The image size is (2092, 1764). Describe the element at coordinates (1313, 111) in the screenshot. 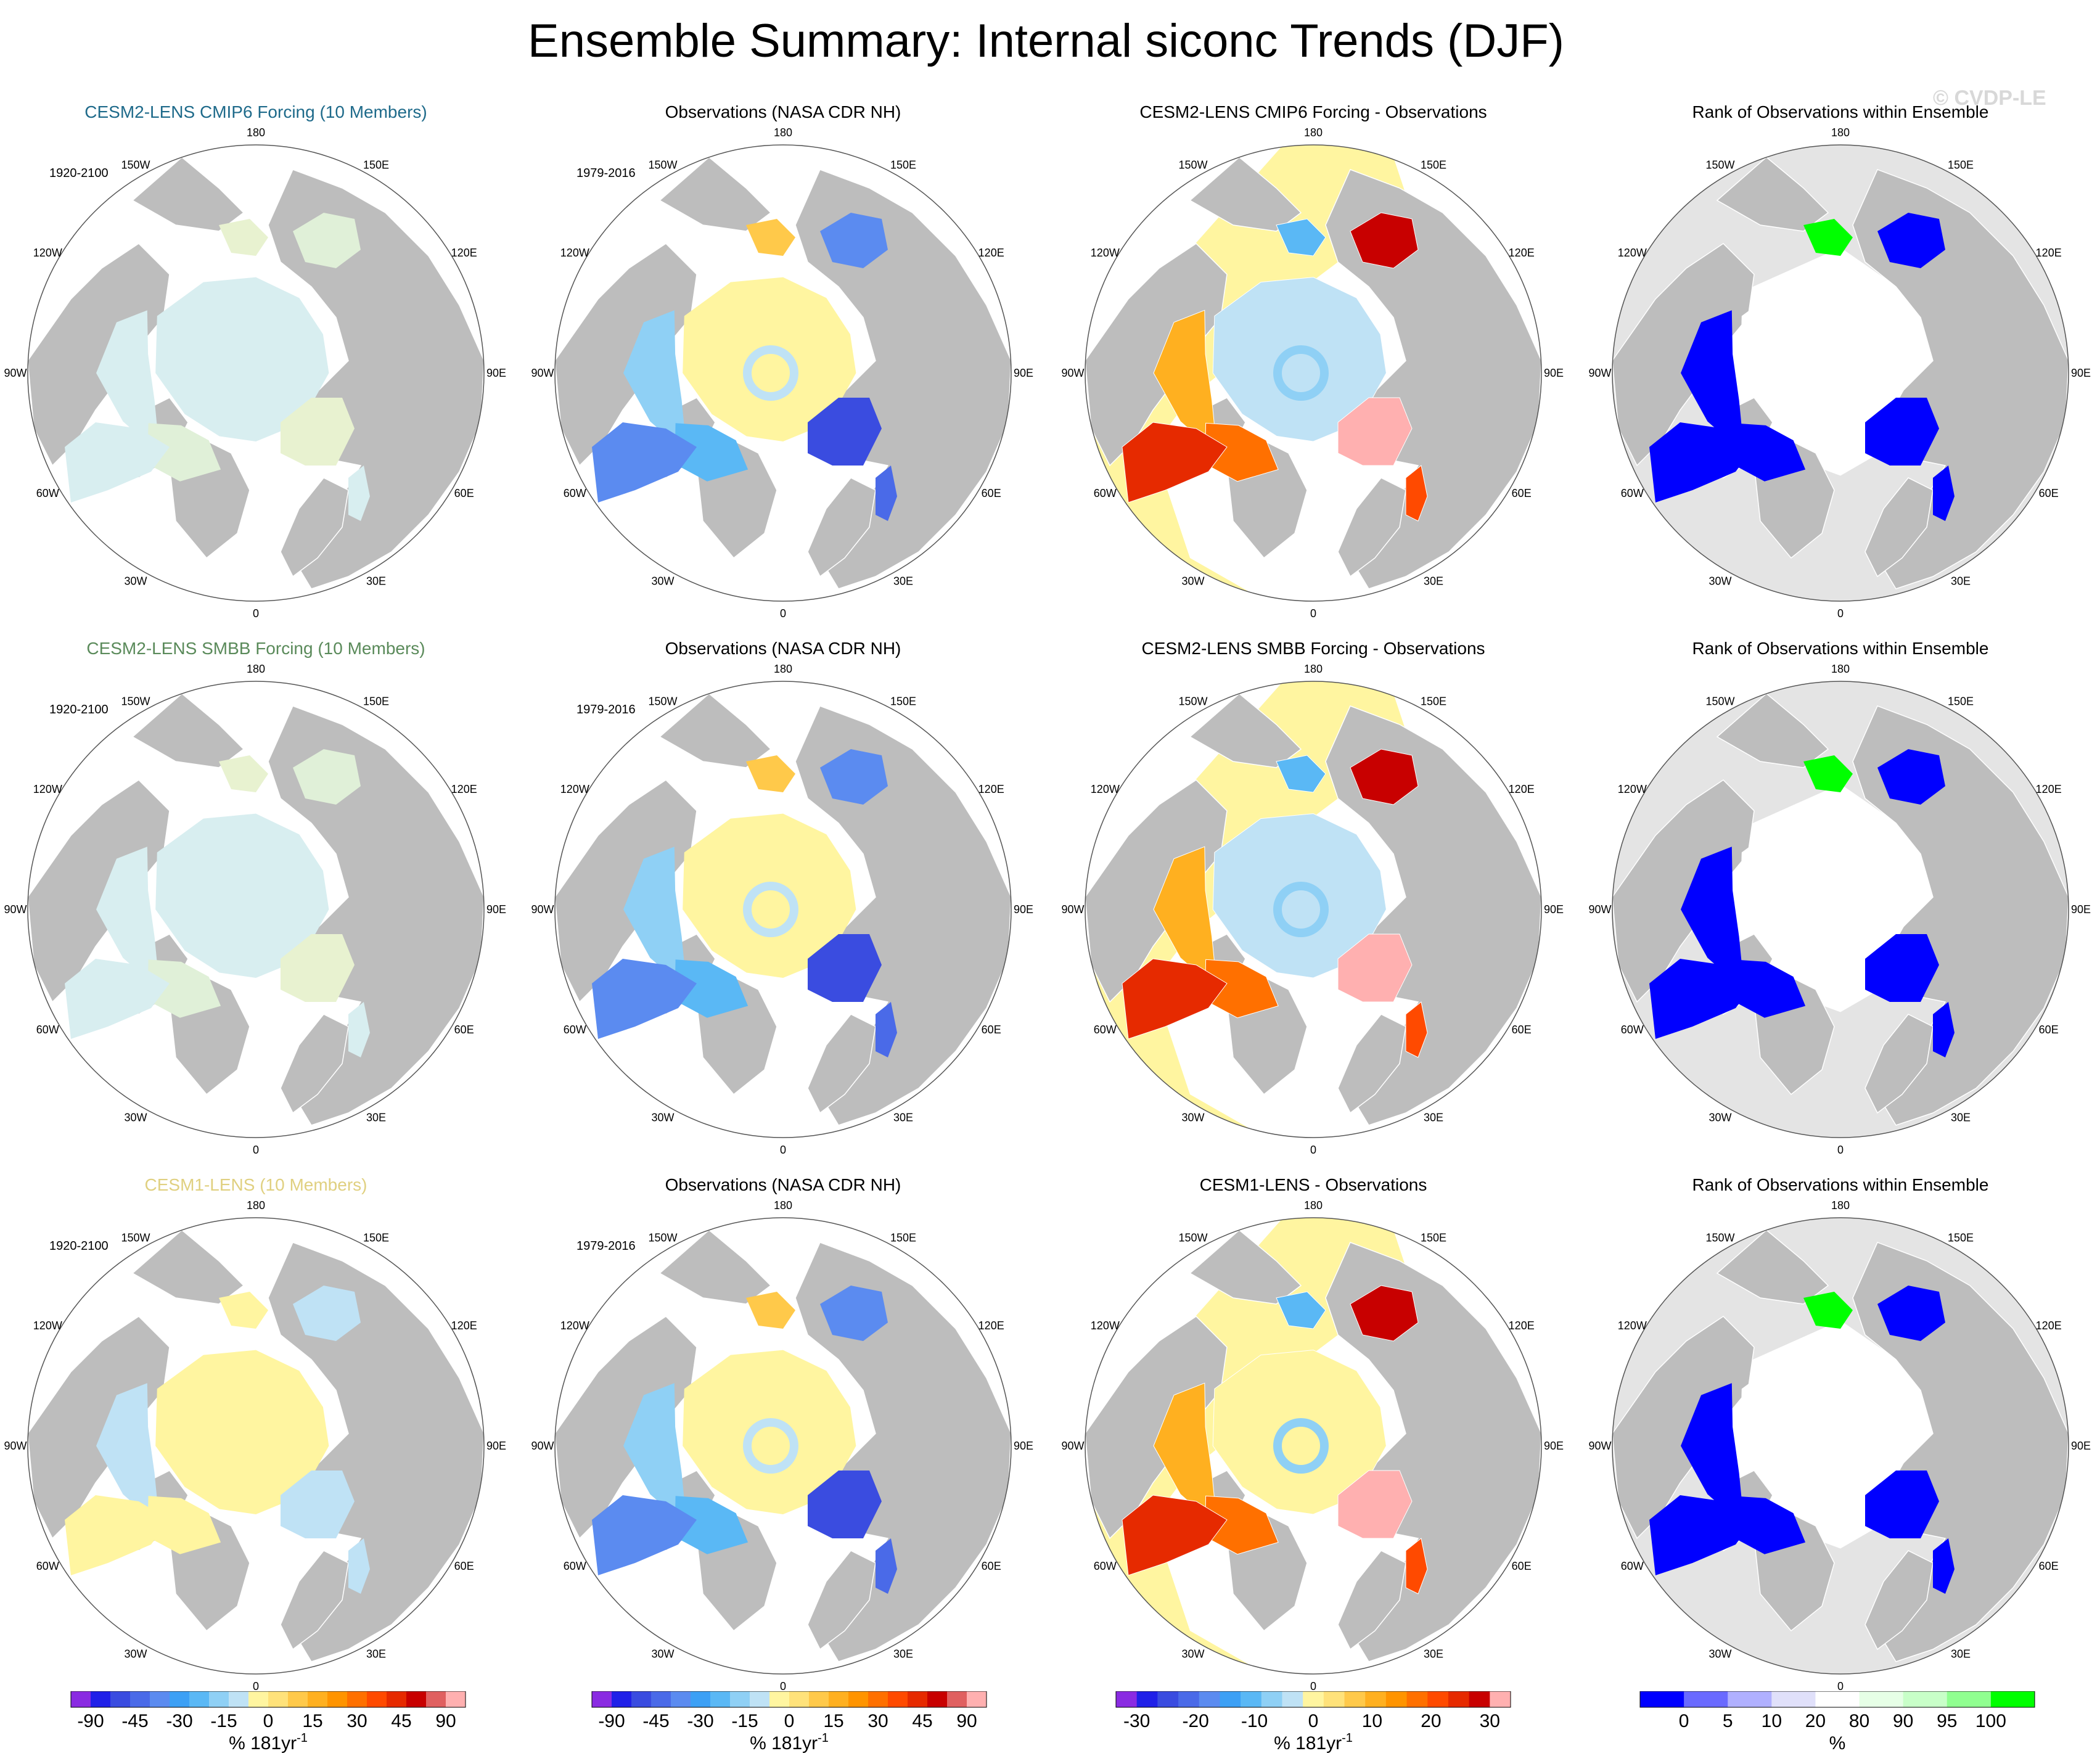

I see `panel-title: CESM2-LENS CMIP6 Forcing - Observations` at that location.